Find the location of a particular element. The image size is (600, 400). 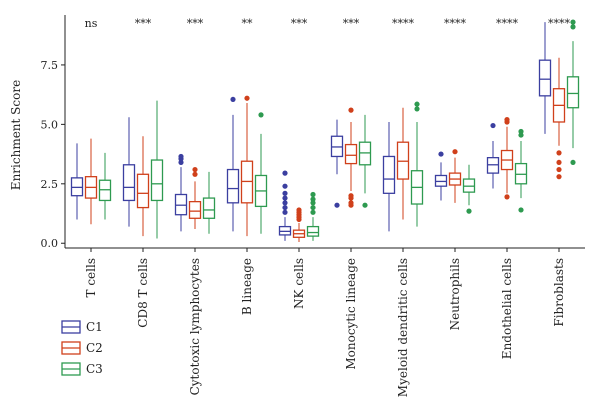

y-tick-label: 7.5 is located at coordinates (50, 65).